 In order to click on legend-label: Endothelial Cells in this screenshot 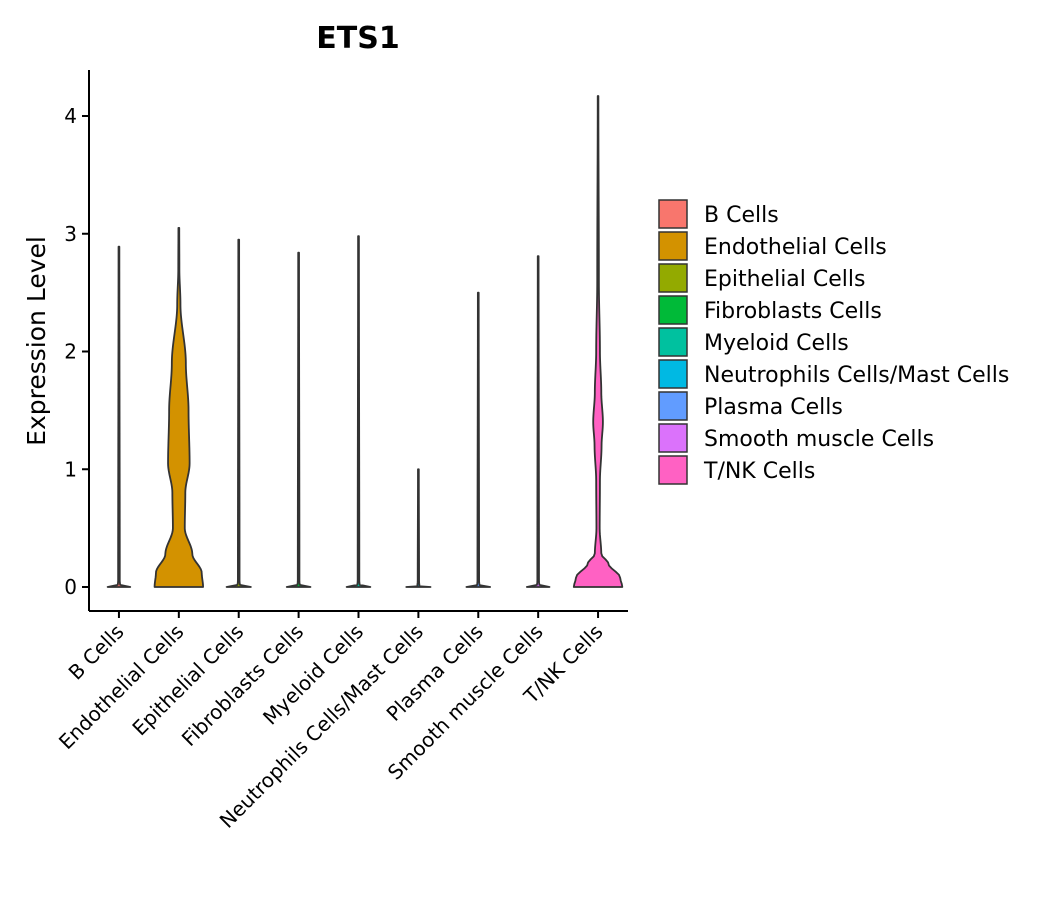, I will do `click(795, 247)`.